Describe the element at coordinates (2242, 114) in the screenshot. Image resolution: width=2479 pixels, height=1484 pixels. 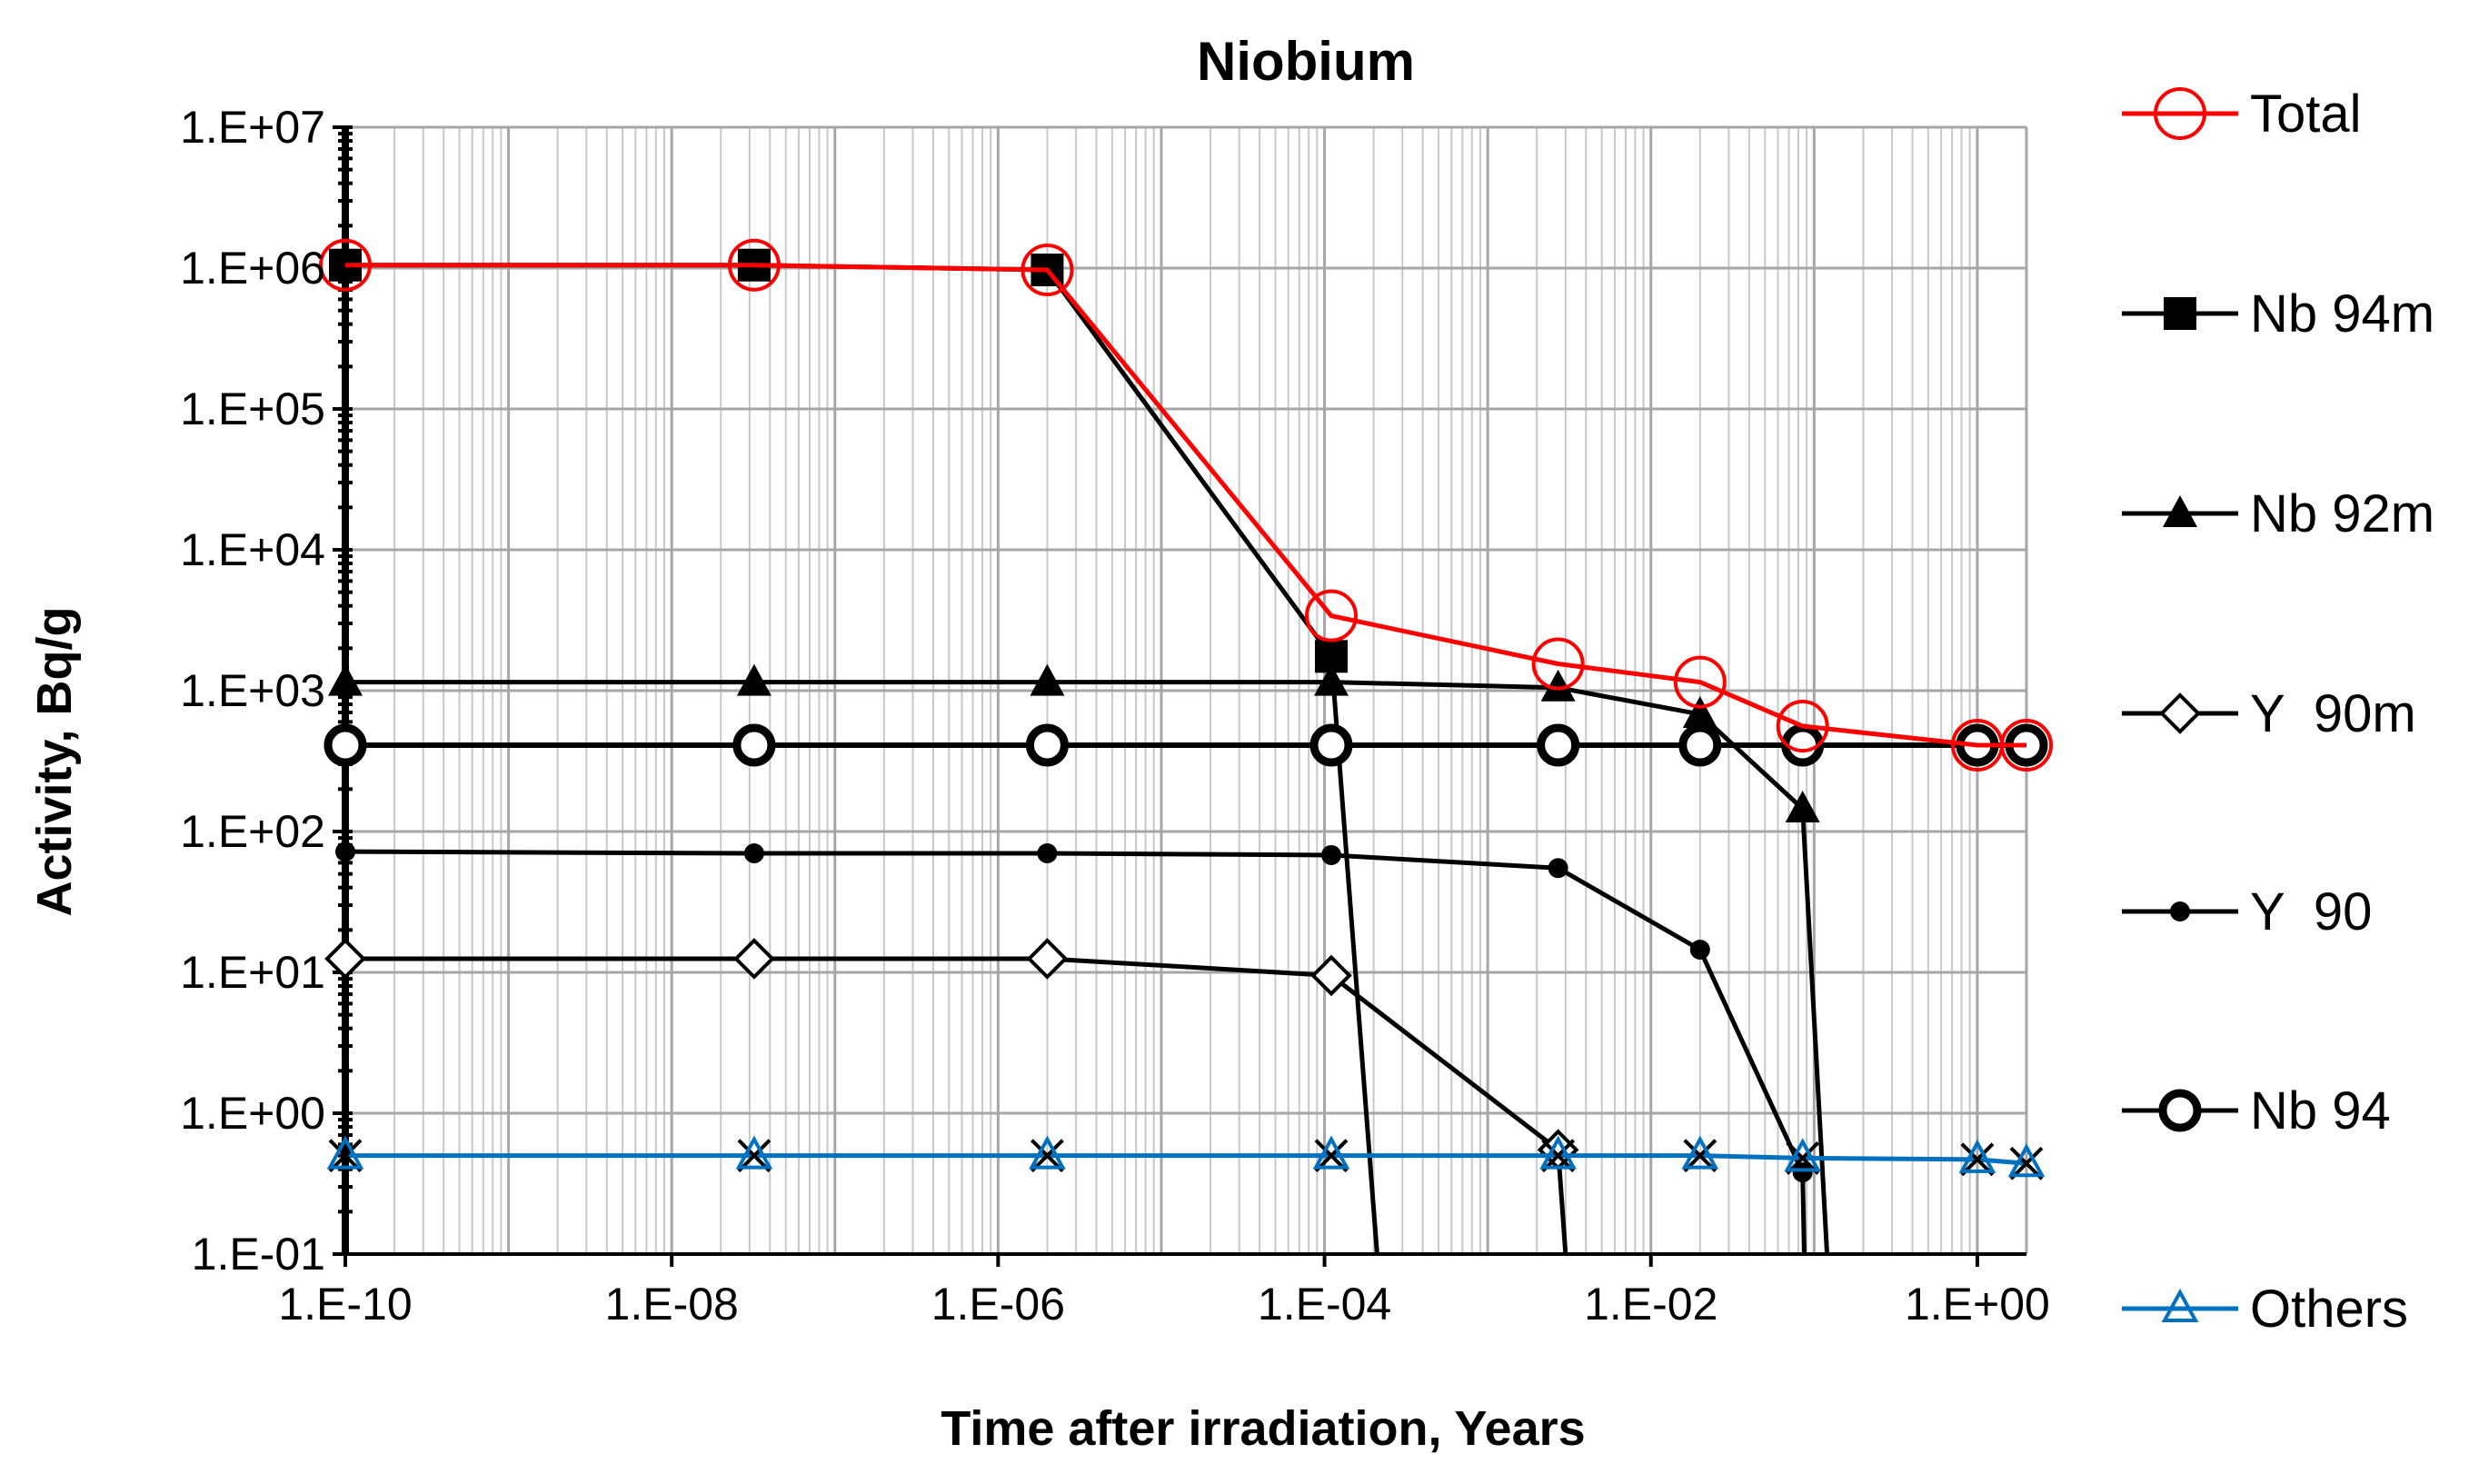
I see `legend-item-total: Total` at that location.